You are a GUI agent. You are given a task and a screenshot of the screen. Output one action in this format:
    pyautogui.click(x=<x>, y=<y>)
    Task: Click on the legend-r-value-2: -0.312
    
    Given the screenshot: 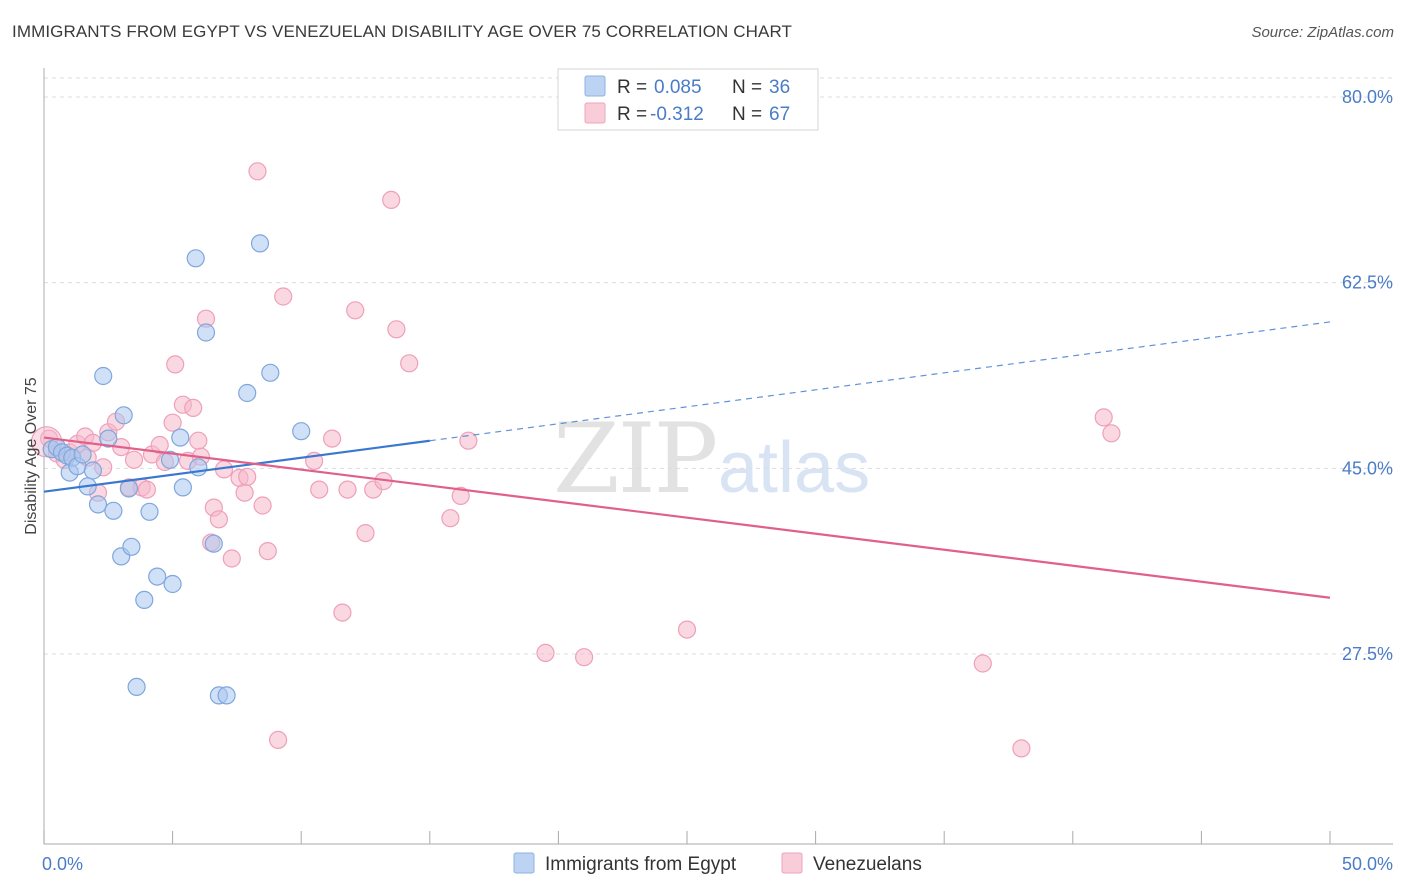 What is the action you would take?
    pyautogui.click(x=677, y=114)
    